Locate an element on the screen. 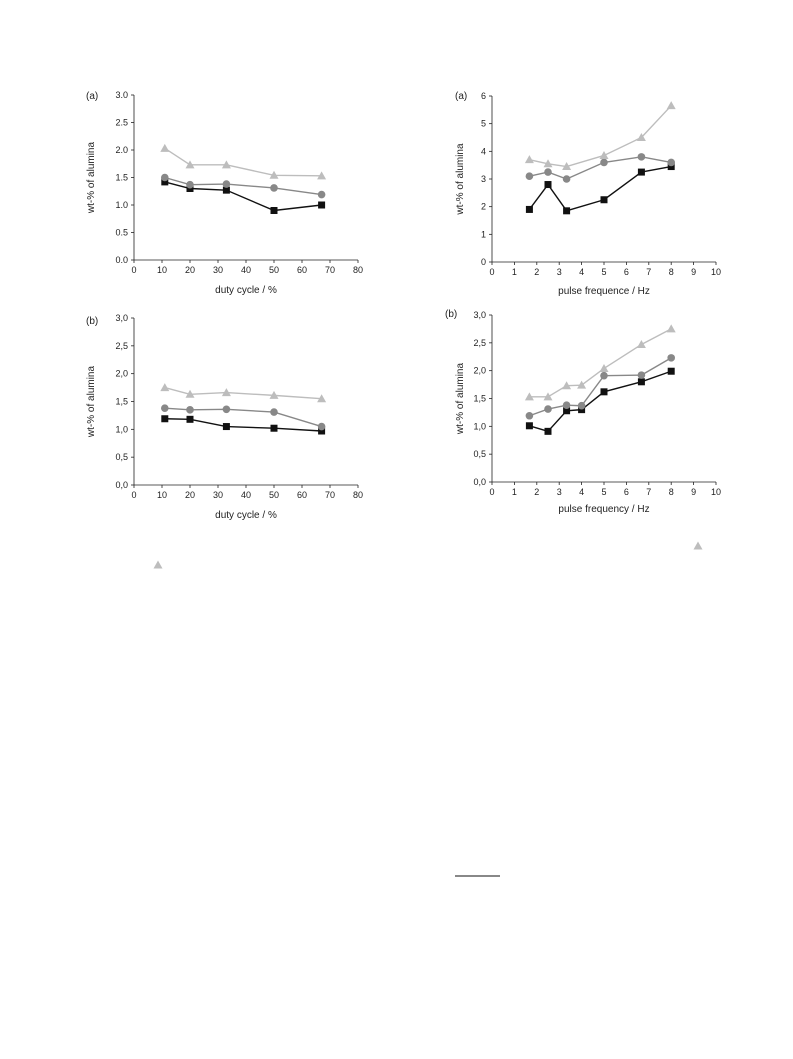 Image resolution: width=793 pixels, height=1059 pixels. y-tick-label: 2.0 is located at coordinates (121, 150).